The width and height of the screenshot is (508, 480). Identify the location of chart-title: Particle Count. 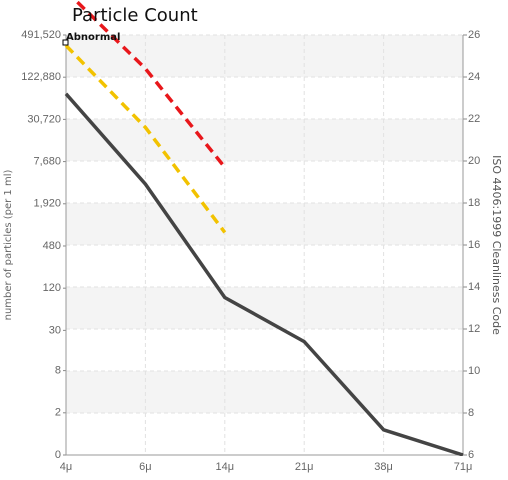
(135, 15).